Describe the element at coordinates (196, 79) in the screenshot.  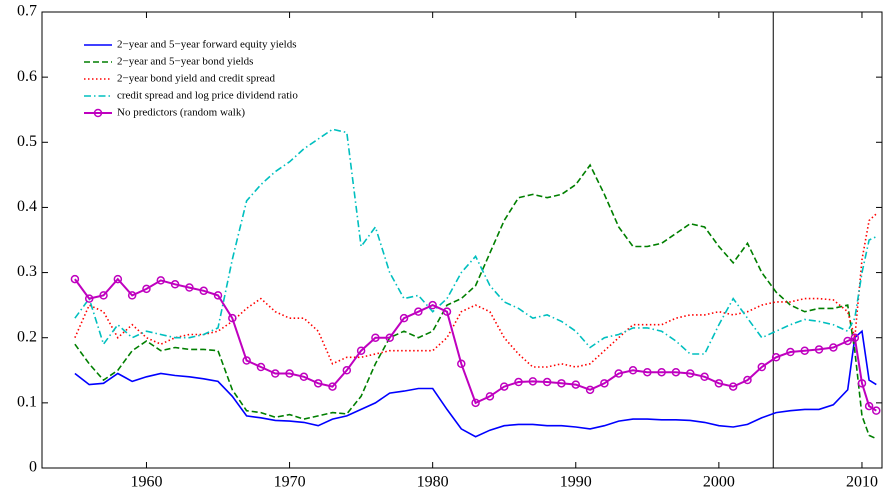
I see `legend-label: 2−year bond yield and credit spread` at that location.